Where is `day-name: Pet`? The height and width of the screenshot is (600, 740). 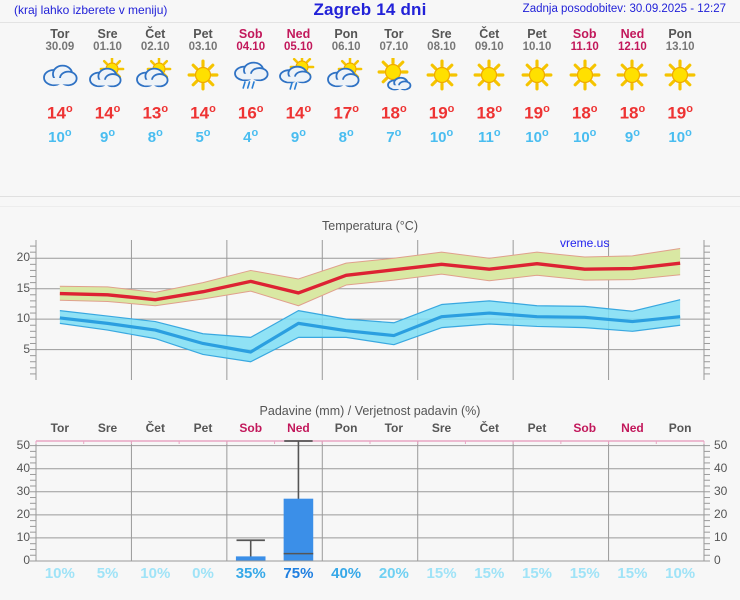 day-name: Pet is located at coordinates (537, 34).